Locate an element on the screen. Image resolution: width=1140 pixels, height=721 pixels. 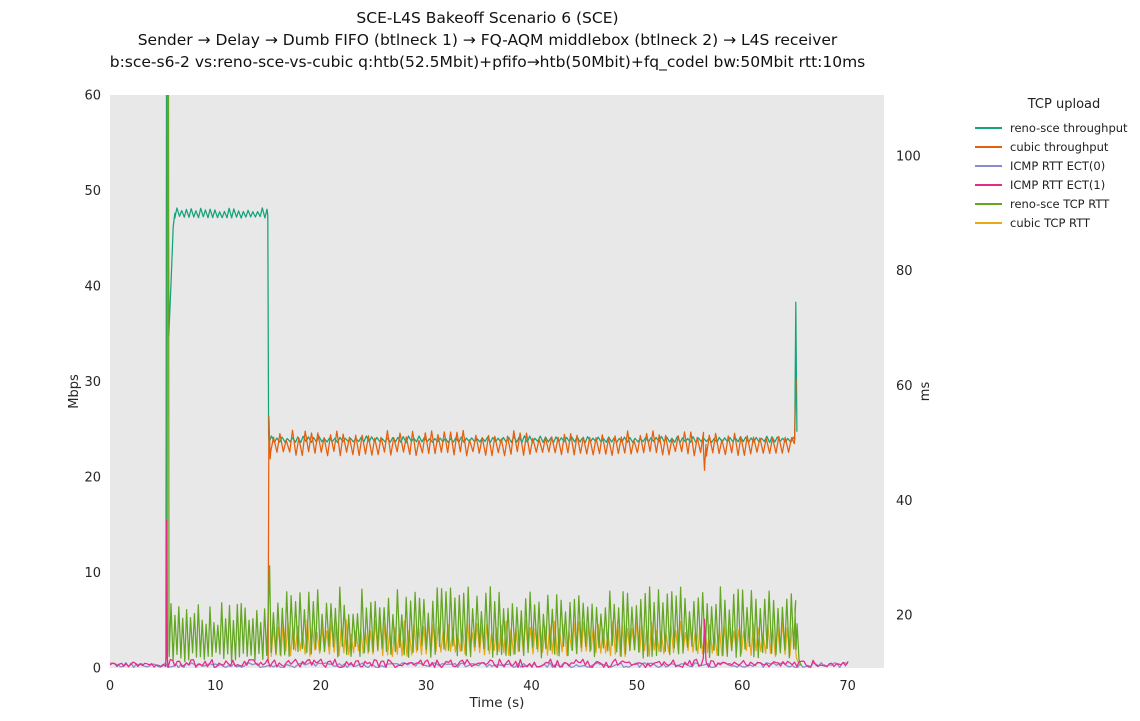
legend-item-cubic-tcp-rtt: cubic TCP RTT is located at coordinates (1055, 222).